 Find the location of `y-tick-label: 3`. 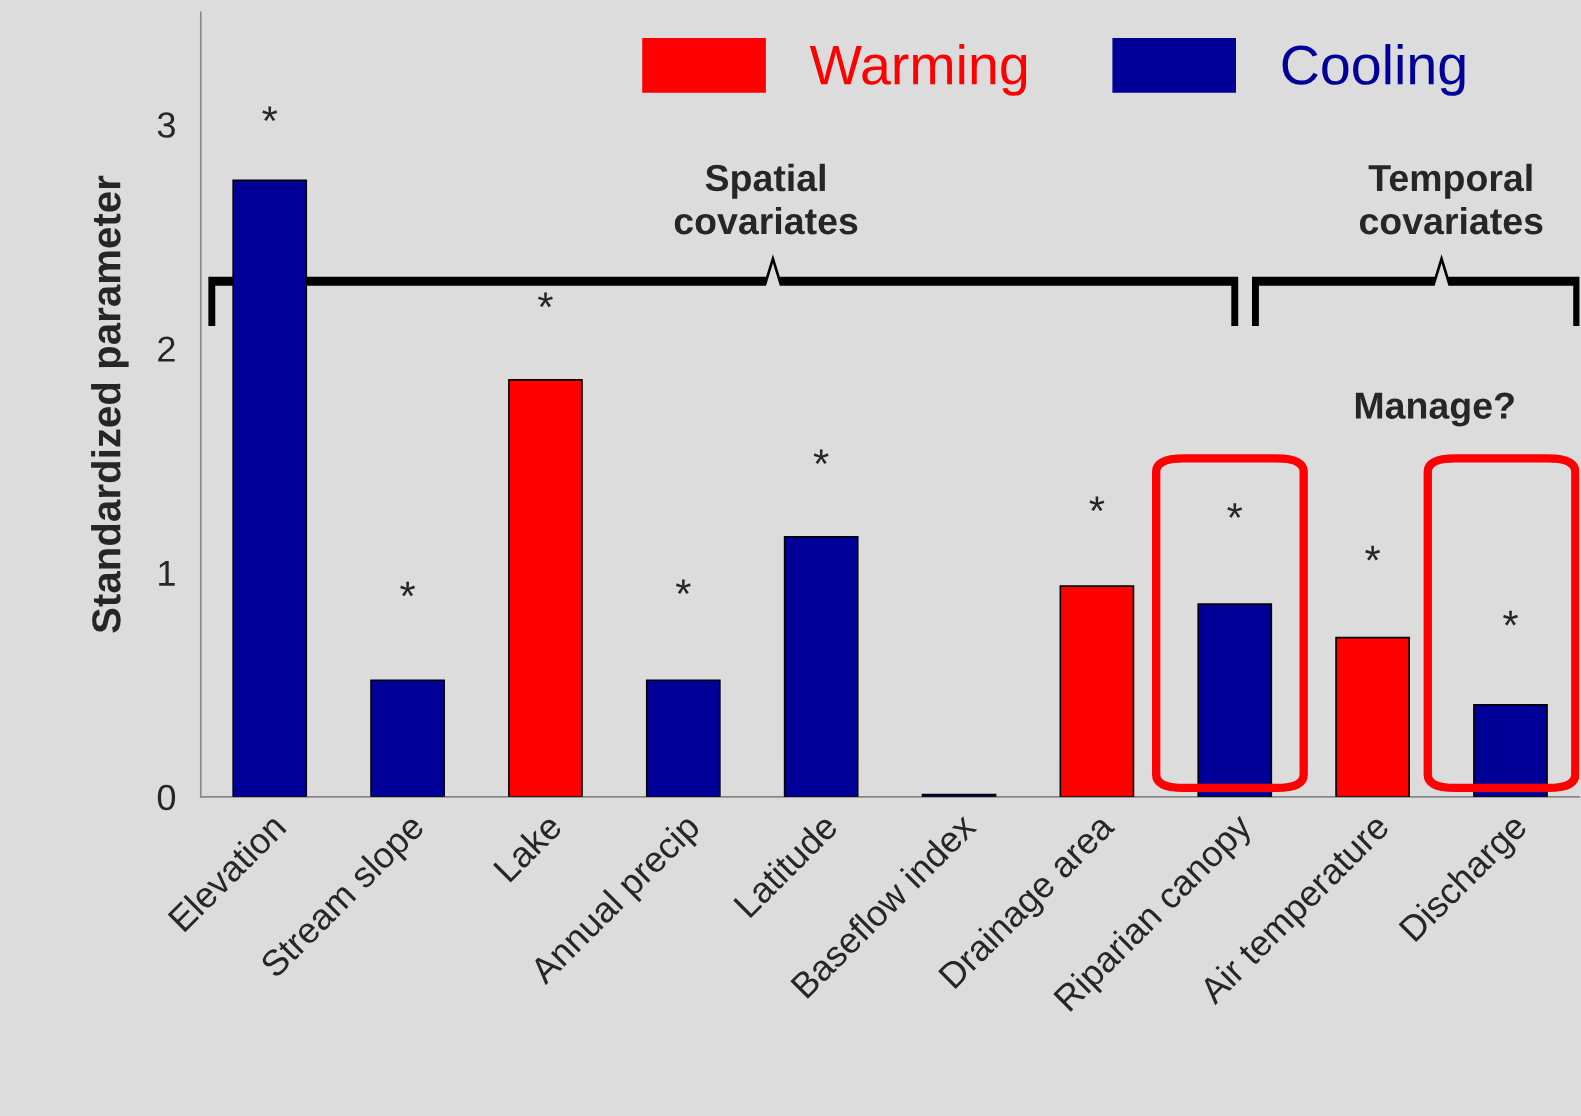

y-tick-label: 3 is located at coordinates (166, 125).